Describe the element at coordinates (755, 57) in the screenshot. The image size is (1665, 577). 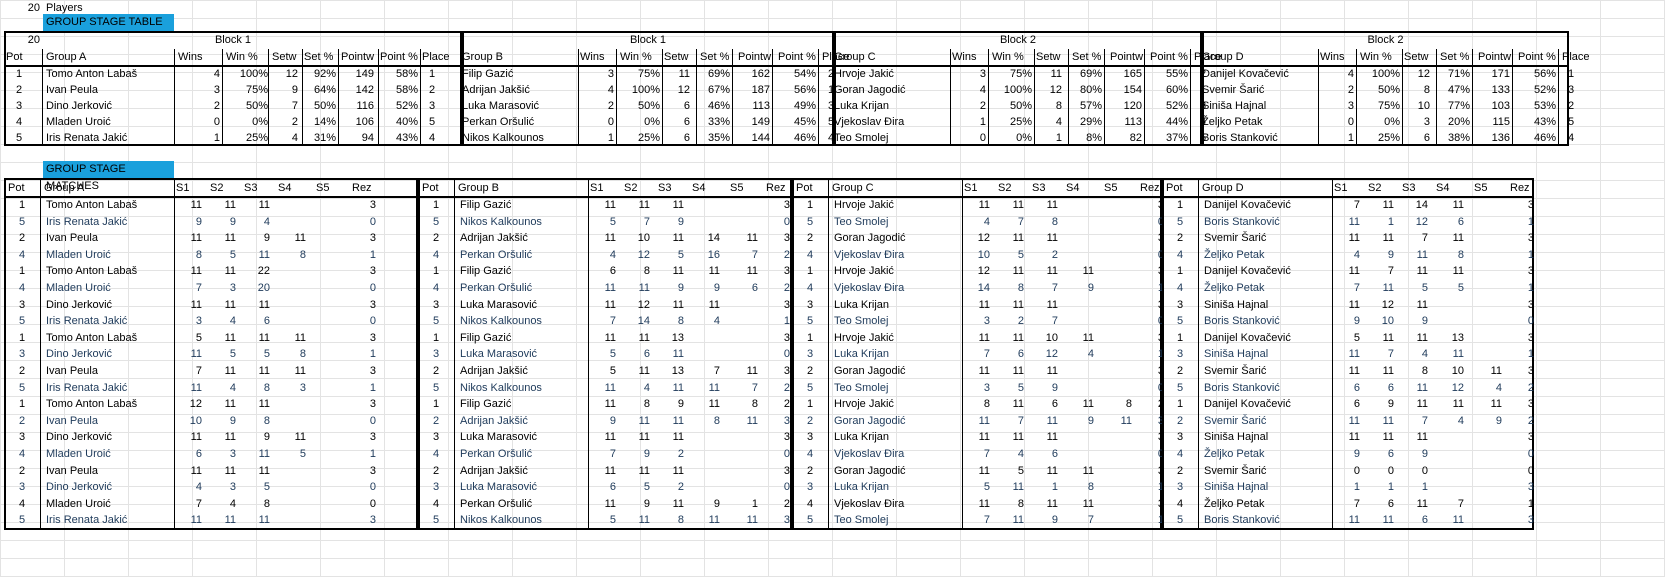
I see `col-header-pointw: Pointw` at that location.